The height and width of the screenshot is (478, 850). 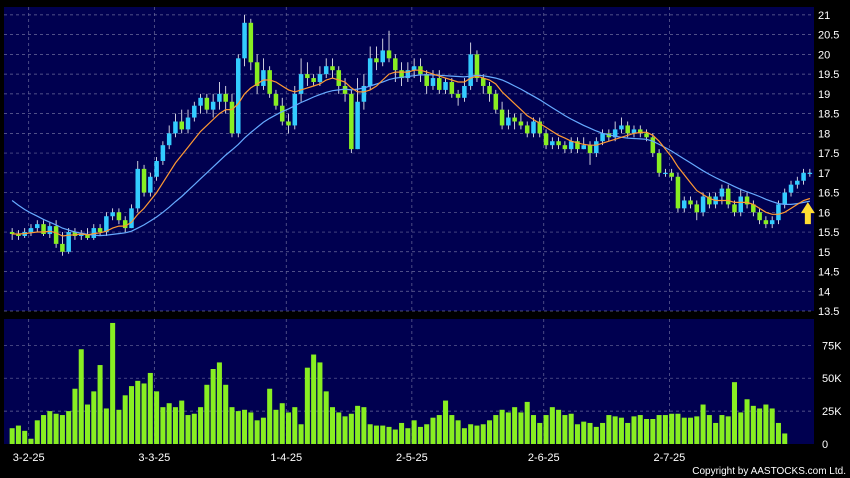 What do you see at coordinates (286, 458) in the screenshot?
I see `x-tick-label: 1-4-25` at bounding box center [286, 458].